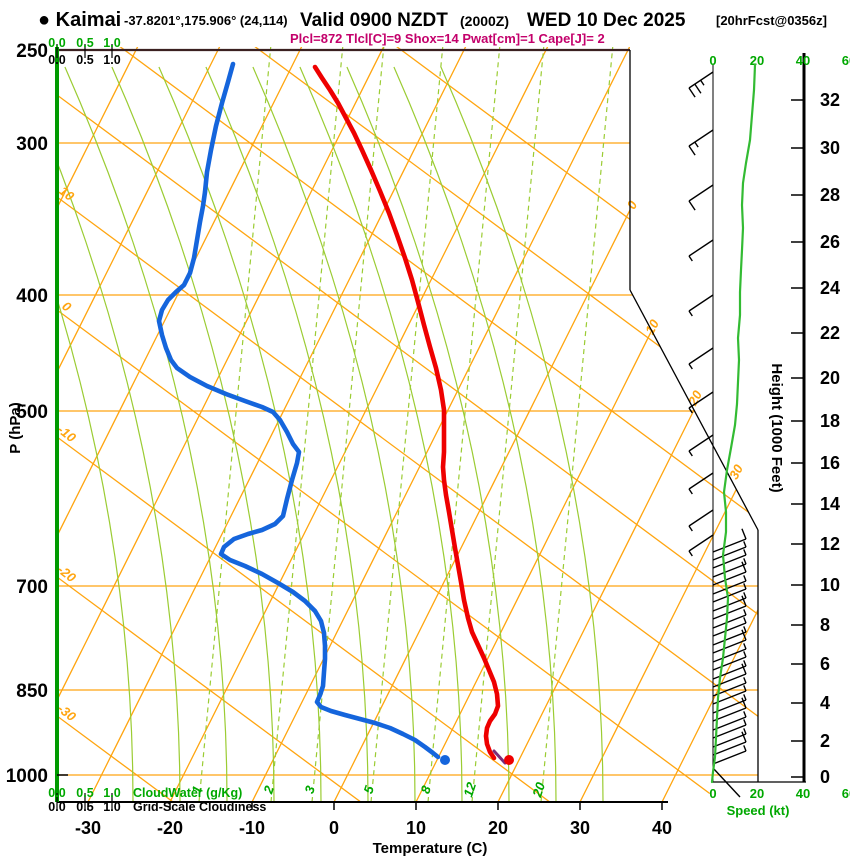  Describe the element at coordinates (825, 625) in the screenshot. I see `height-tick-label: 8` at that location.